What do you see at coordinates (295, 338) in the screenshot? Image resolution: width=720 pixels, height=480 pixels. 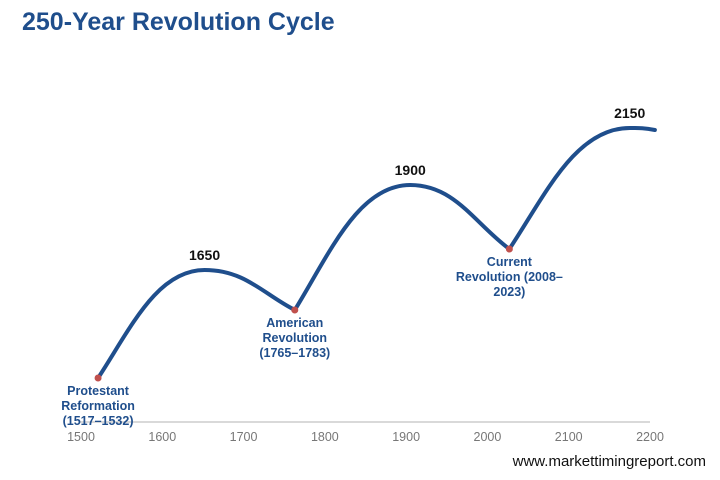 I see `event-label-american-revolution: American Revolution (1765–1783)` at bounding box center [295, 338].